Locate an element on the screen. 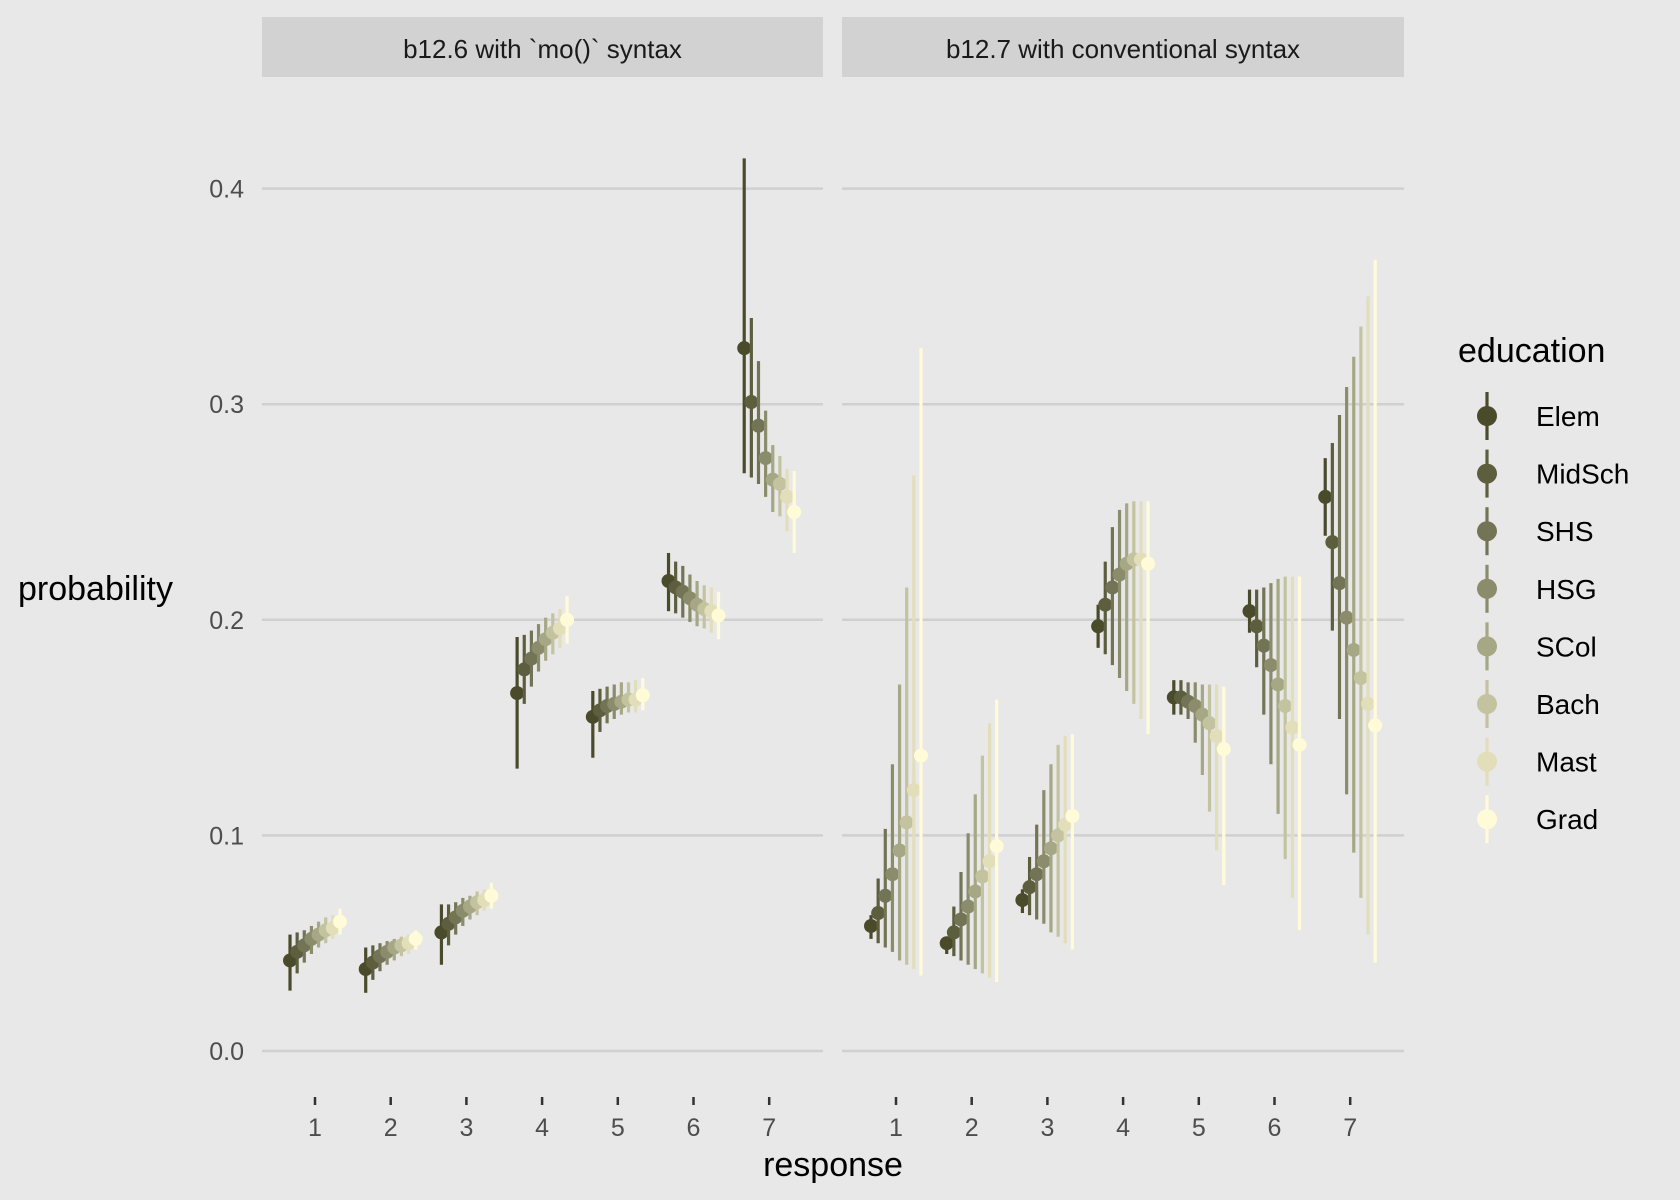  legend-label: SHS is located at coordinates (1565, 531).